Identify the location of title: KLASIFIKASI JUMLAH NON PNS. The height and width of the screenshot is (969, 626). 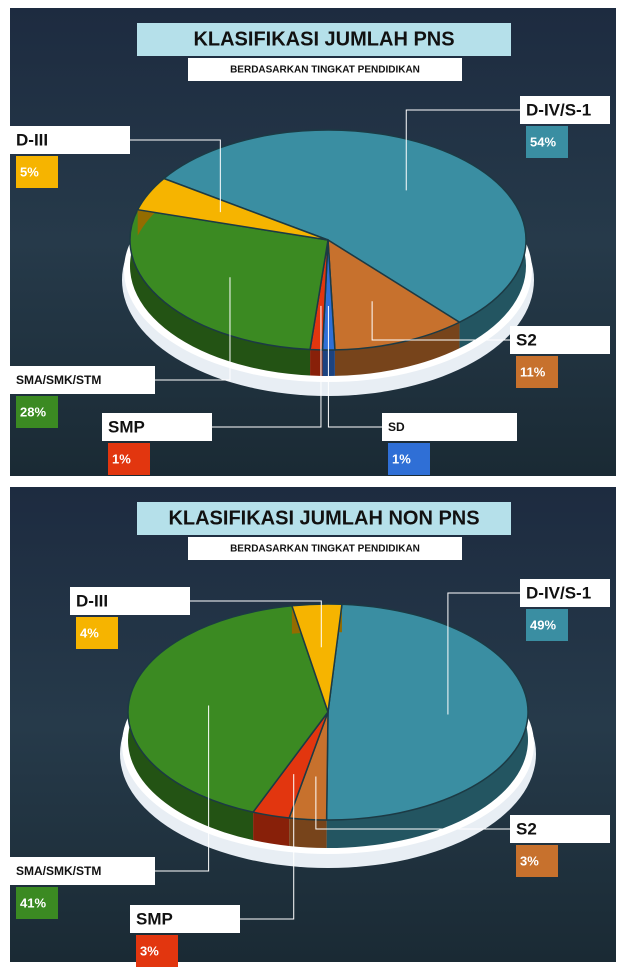
(323, 518).